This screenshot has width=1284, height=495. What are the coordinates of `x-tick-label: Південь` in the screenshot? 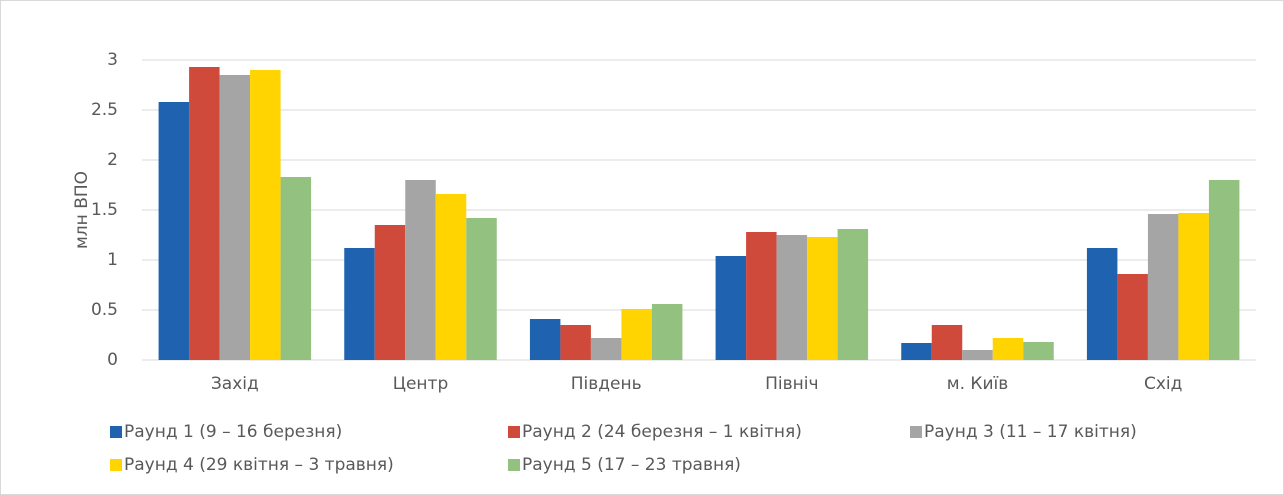 It's located at (606, 384).